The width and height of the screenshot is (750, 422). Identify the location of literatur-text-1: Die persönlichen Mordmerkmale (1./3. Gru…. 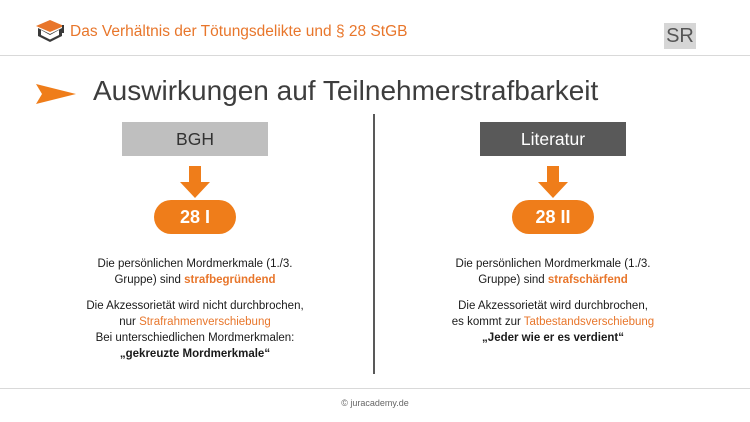
(553, 272).